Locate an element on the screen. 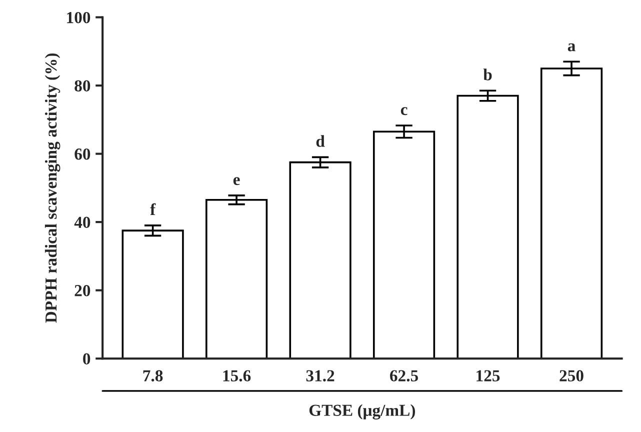  annotation: d is located at coordinates (320, 141).